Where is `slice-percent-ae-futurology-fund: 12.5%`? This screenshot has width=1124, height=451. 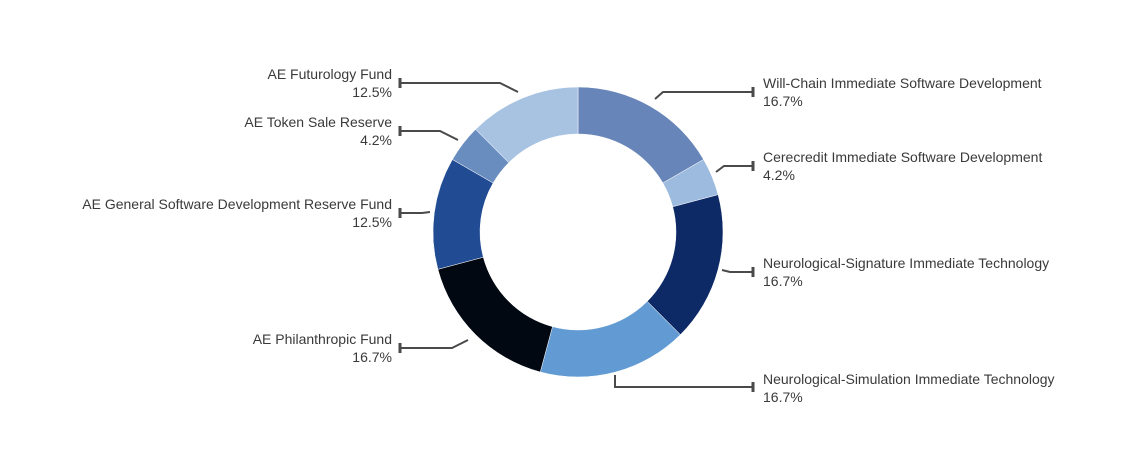 slice-percent-ae-futurology-fund: 12.5% is located at coordinates (372, 92).